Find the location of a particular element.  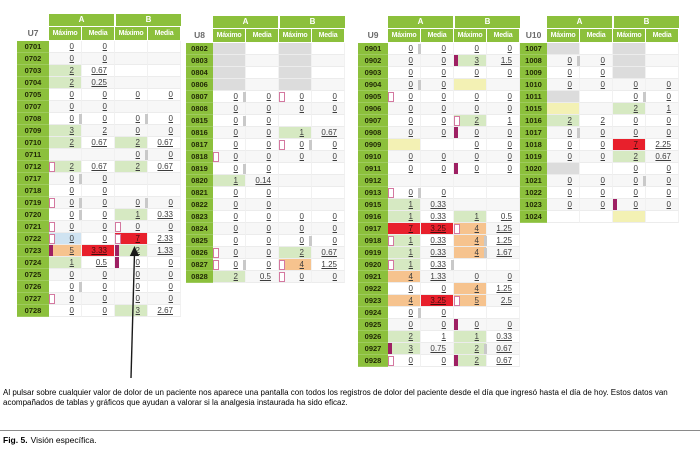

pain-value-link: 1.33 is located at coordinates (438, 276).